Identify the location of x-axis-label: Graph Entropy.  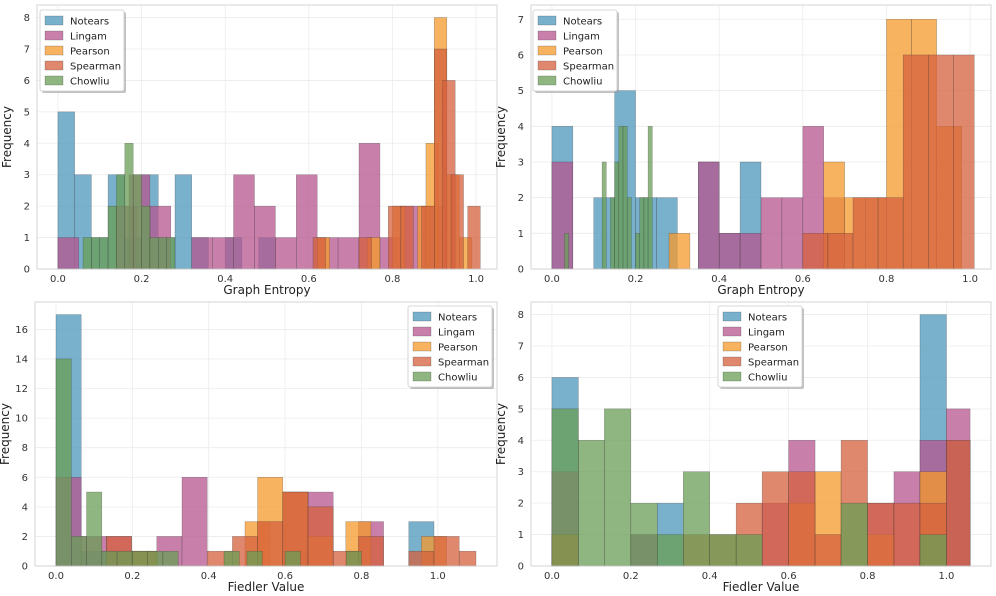
(266, 290).